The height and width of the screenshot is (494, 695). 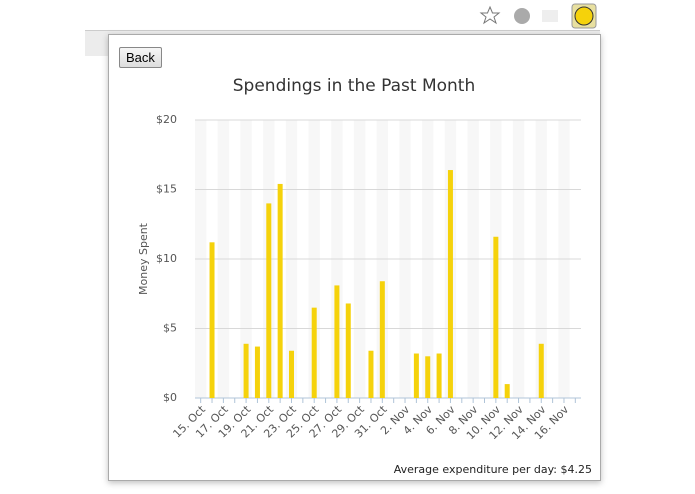 I want to click on y-axis-title: Money Spent, so click(x=143, y=258).